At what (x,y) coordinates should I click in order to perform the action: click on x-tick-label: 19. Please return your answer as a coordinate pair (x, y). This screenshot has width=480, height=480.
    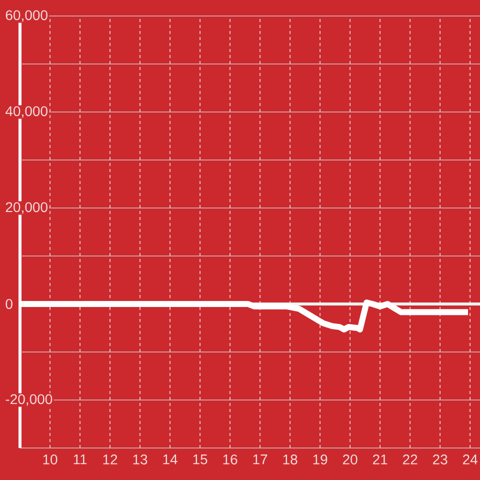
    Looking at the image, I should click on (320, 459).